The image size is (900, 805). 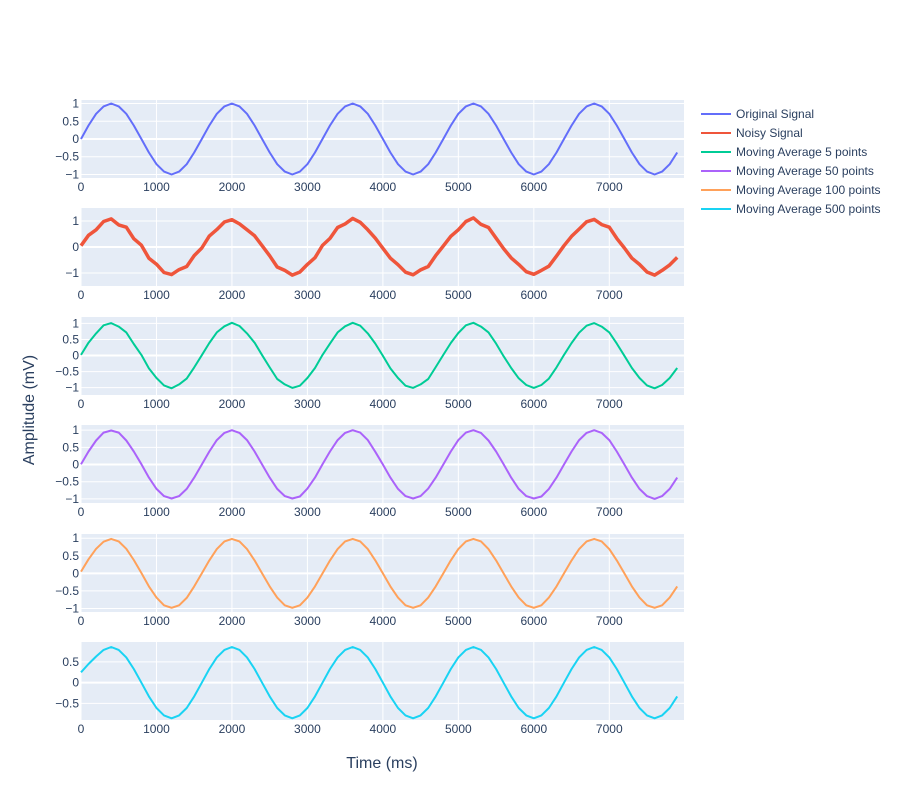 I want to click on subplot-5: 0 1000 2000 3000 4000 5000 6000 7000 −1 −0.5 0 0.5 1, so click(x=369, y=579).